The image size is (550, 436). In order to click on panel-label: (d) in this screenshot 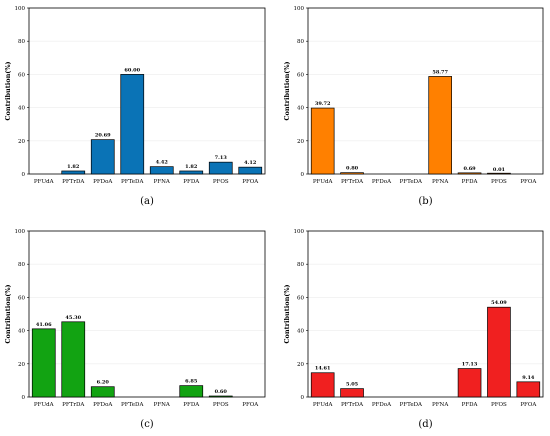, I will do `click(425, 424)`.